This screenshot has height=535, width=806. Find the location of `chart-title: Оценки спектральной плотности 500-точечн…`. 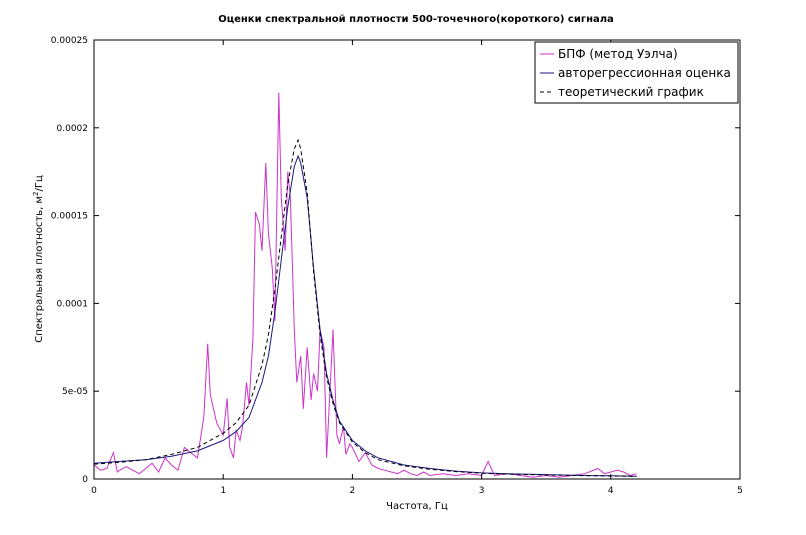

chart-title: Оценки спектральной плотности 500-точечн… is located at coordinates (416, 19).